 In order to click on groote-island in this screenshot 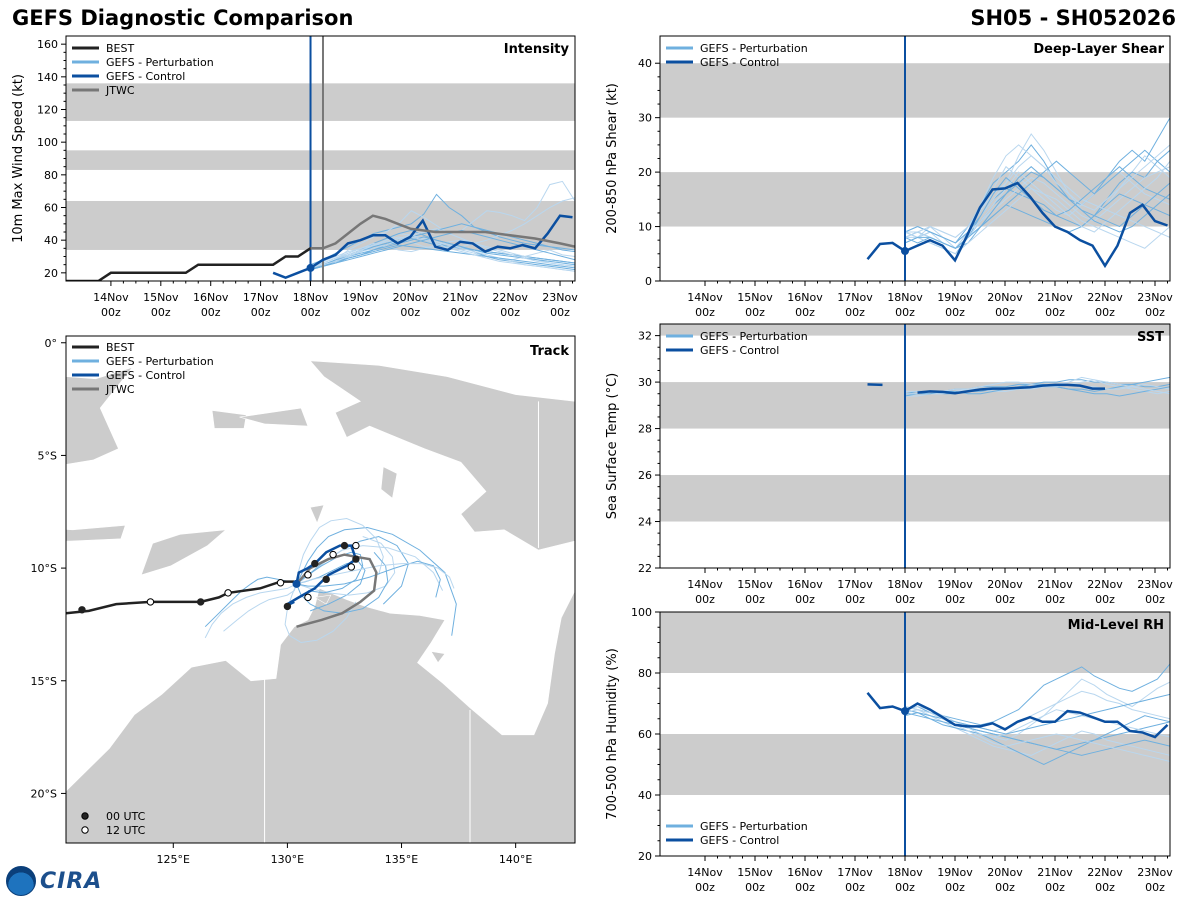, I will do `click(438, 657)`.